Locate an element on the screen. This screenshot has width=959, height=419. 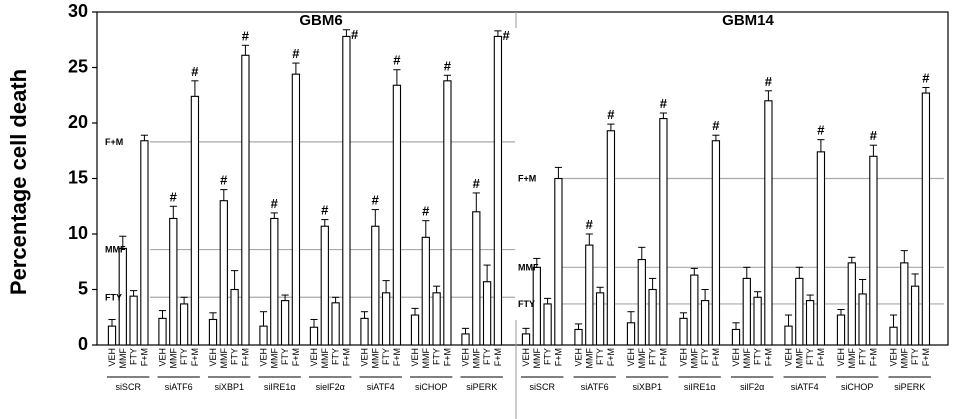
group-label: siSCR is located at coordinates (542, 387).